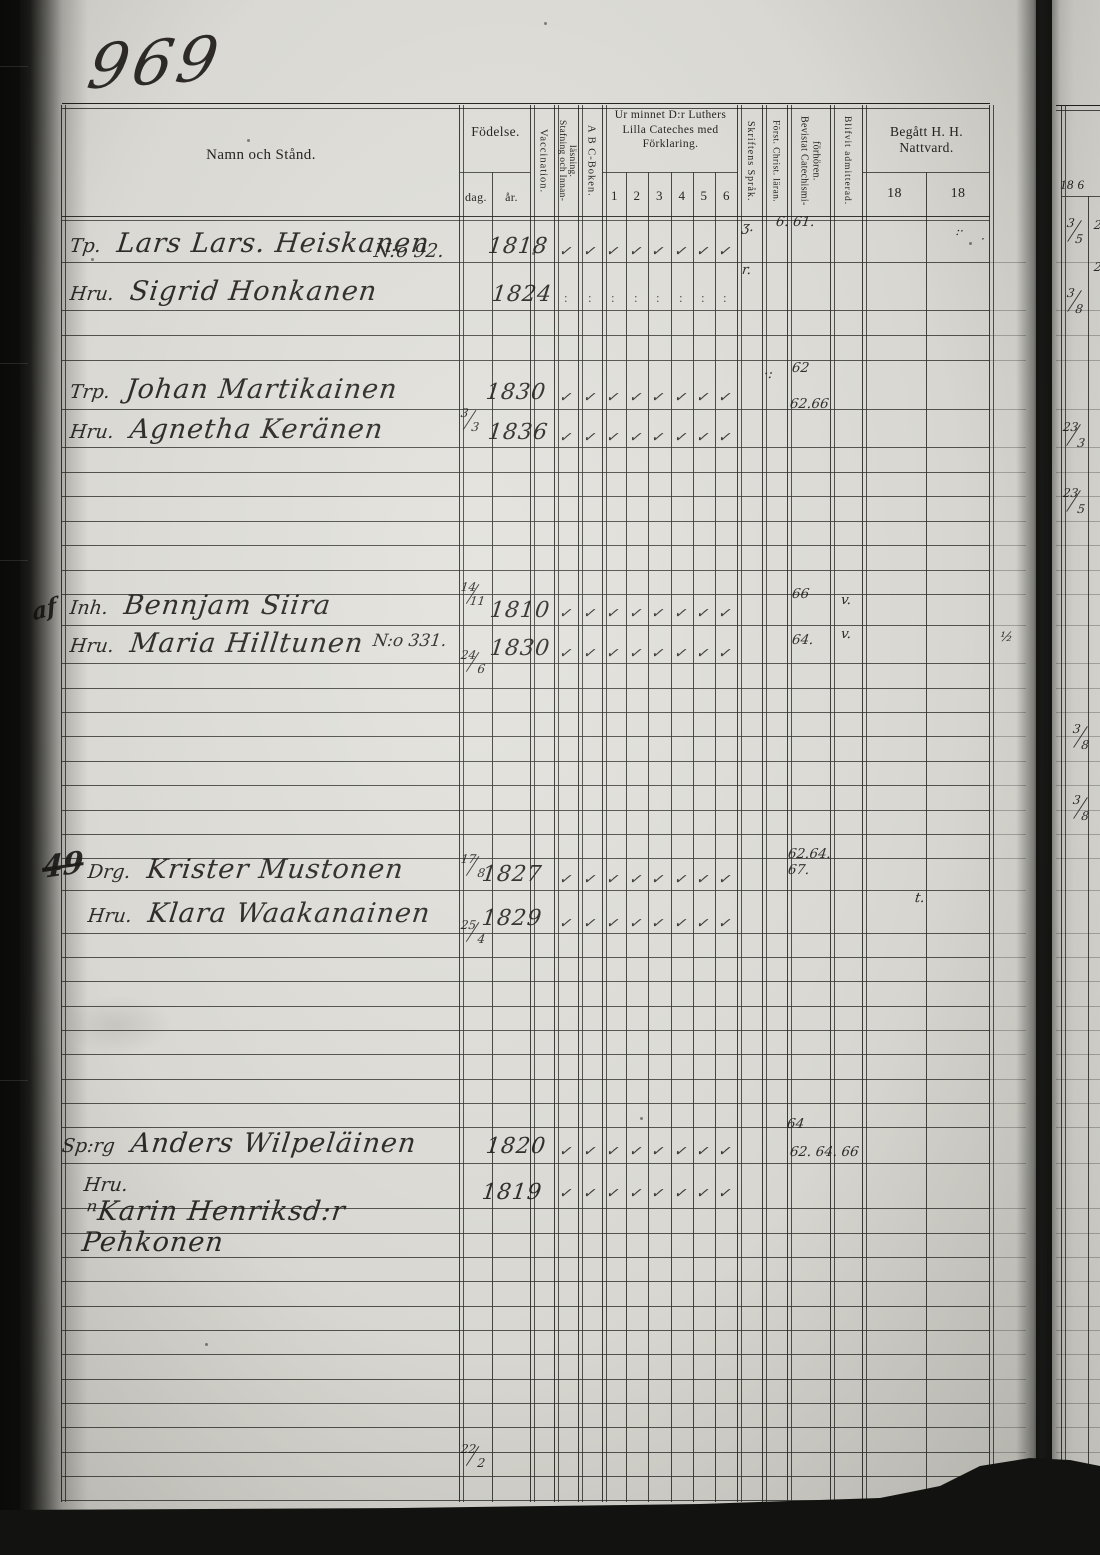 Image resolution: width=1100 pixels, height=1555 pixels. What do you see at coordinates (958, 193) in the screenshot?
I see `col-communion-year-label: 18` at bounding box center [958, 193].